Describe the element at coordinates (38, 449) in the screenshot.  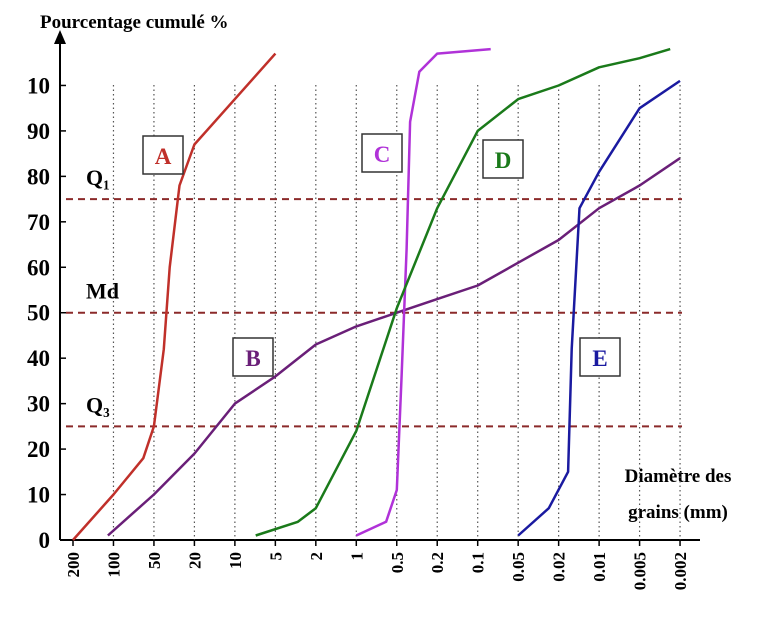
I see `y-tick-label: 20` at that location.